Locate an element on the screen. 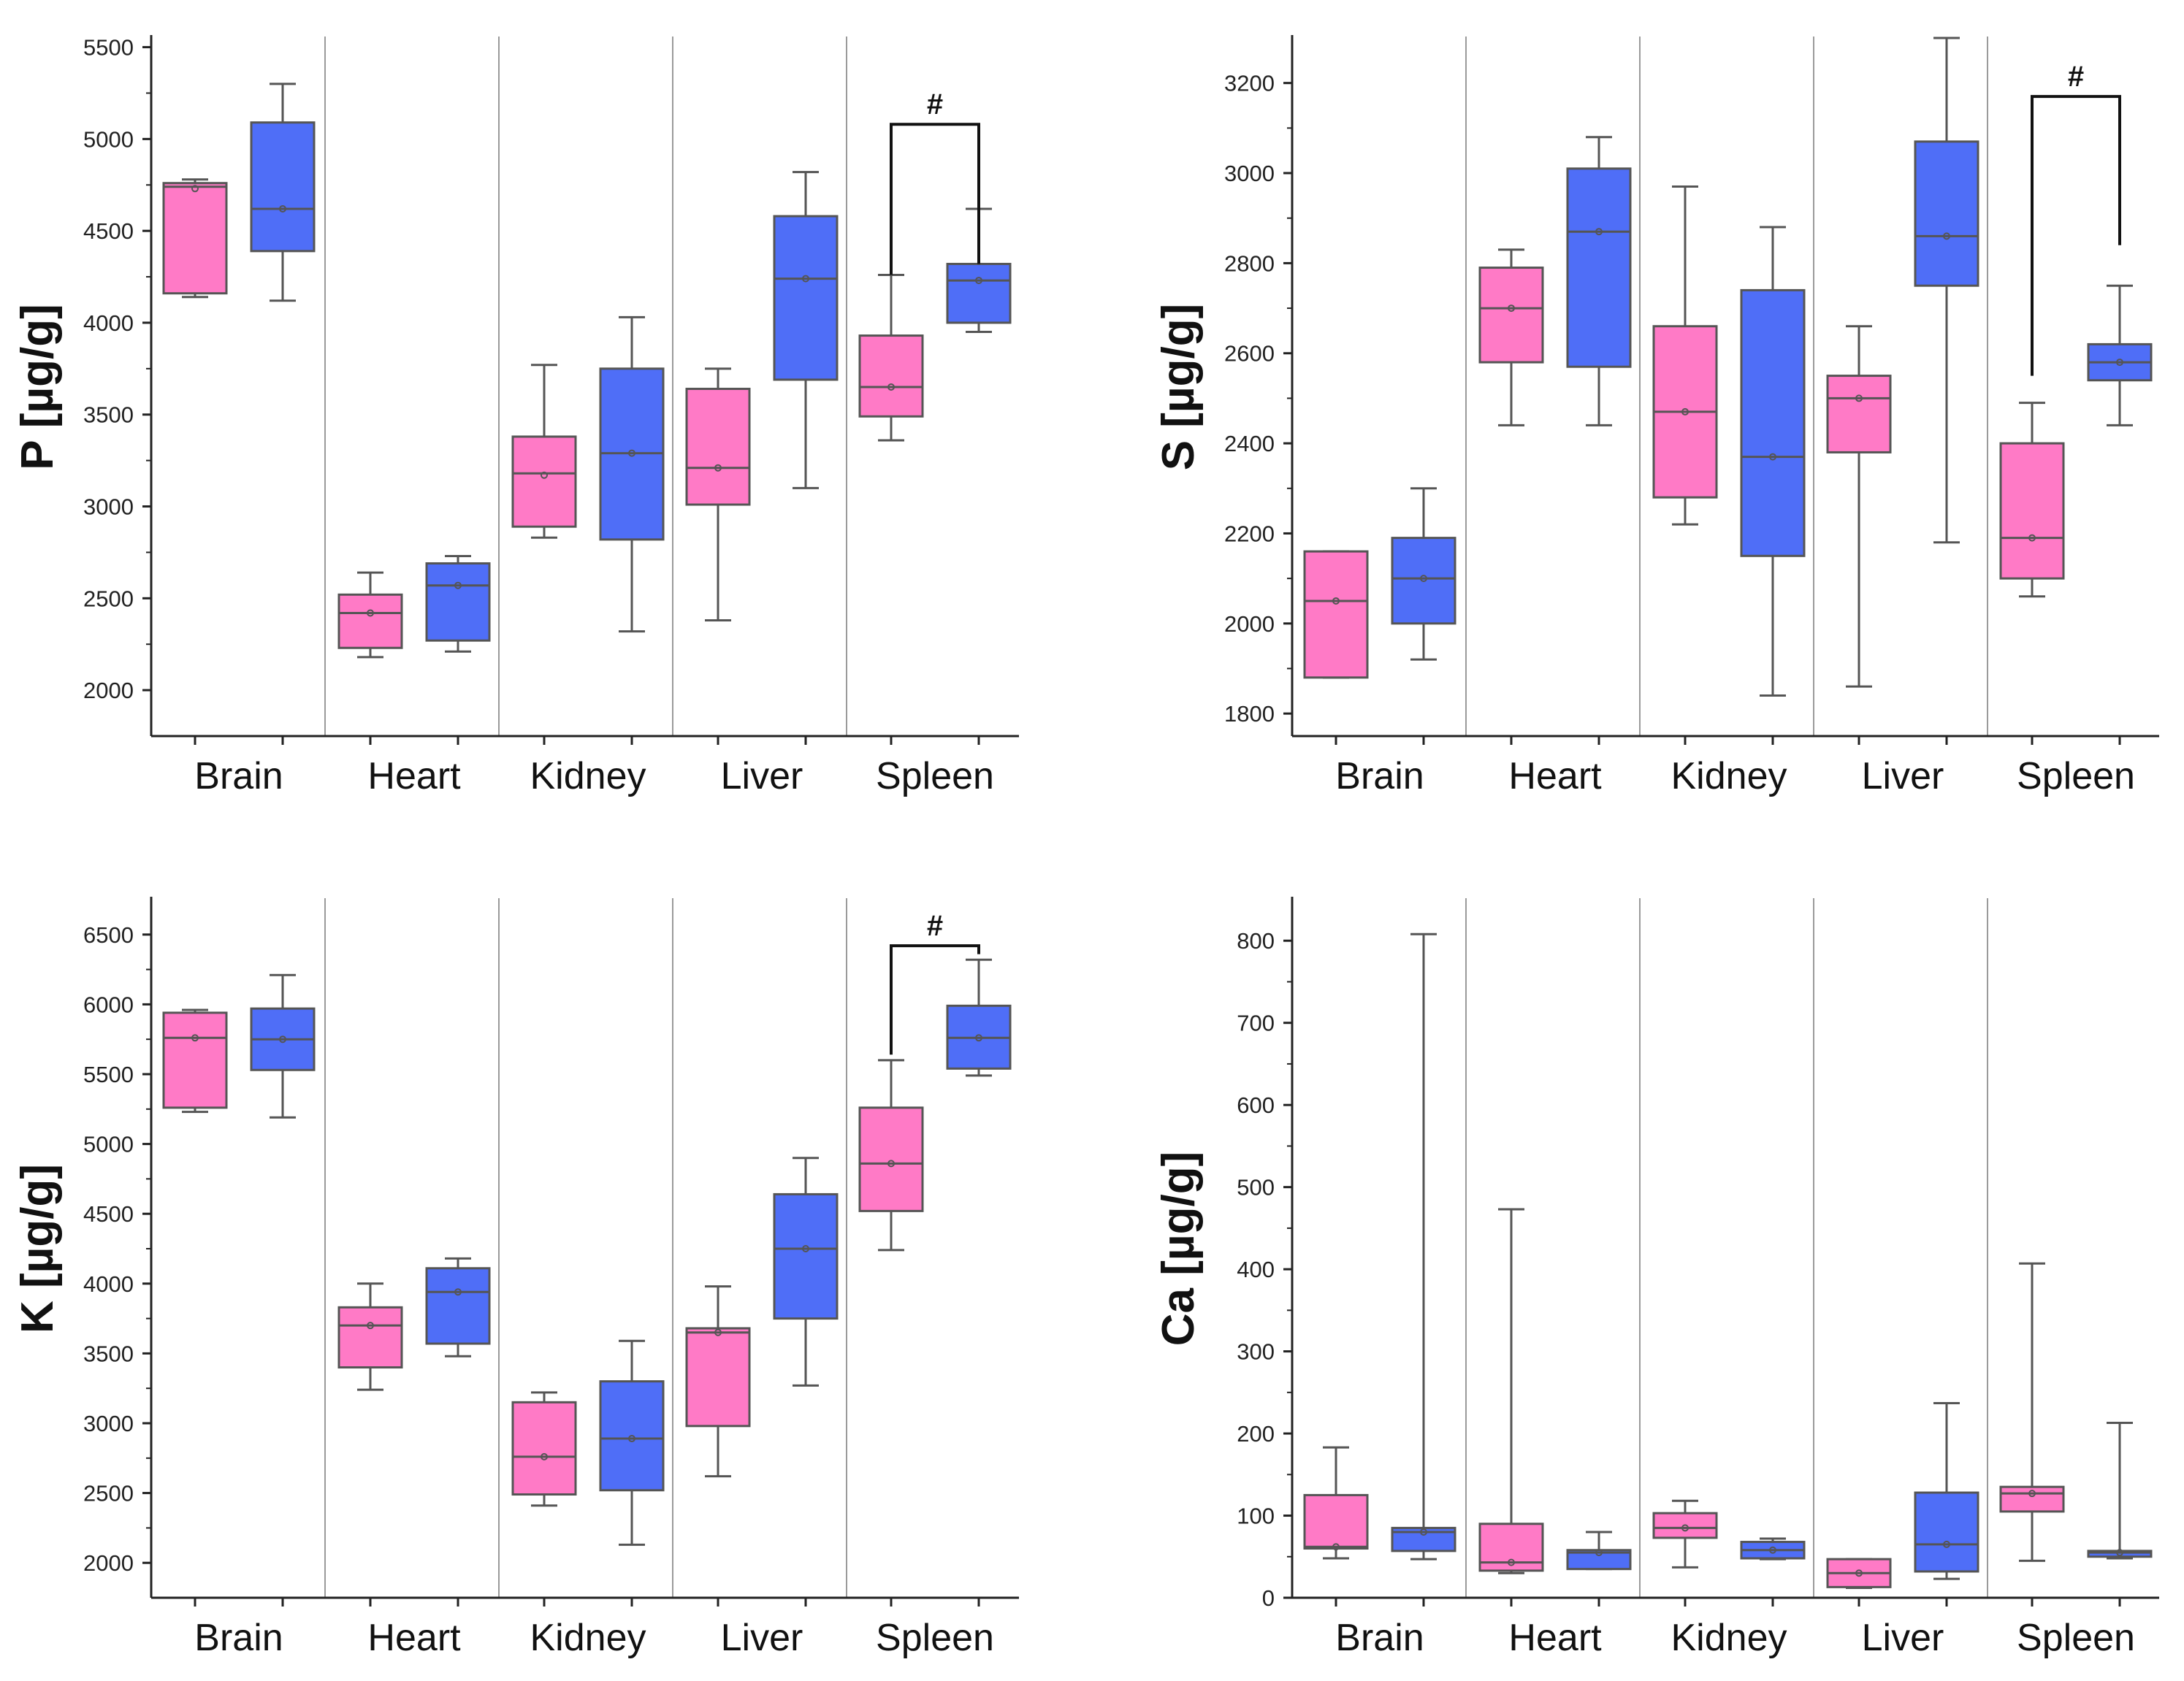  y-axis-title: P [µg/g] is located at coordinates (37, 387).